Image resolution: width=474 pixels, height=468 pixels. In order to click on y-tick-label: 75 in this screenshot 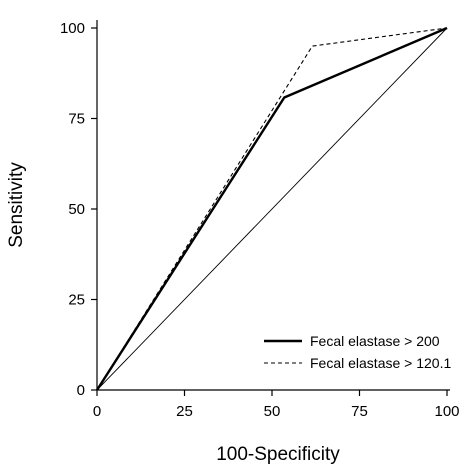, I will do `click(76, 119)`.